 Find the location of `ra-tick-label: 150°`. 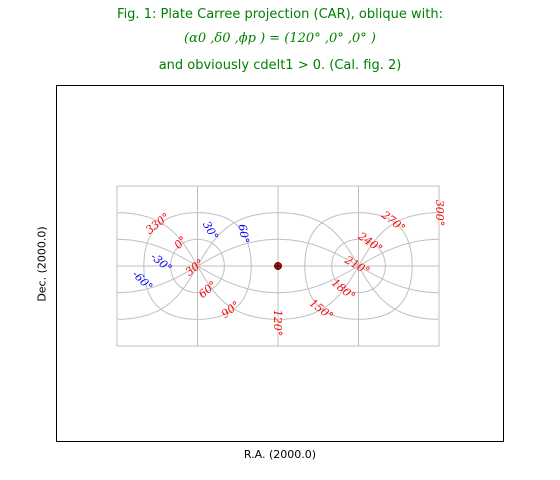

ra-tick-label: 150° is located at coordinates (321, 309).